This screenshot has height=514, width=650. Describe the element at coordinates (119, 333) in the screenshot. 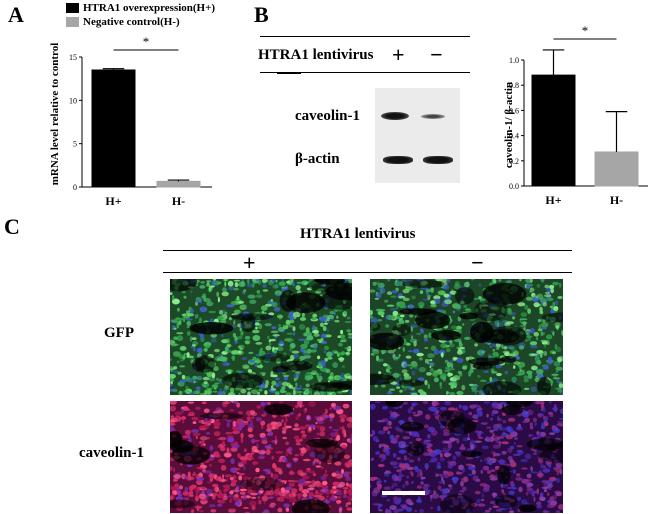

I see `micro-row-label-gfp: GFP` at that location.